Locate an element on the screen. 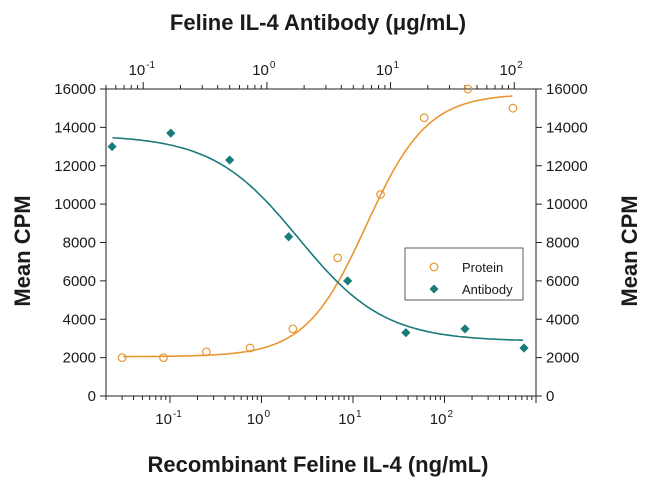 The width and height of the screenshot is (650, 486). x-bottom-tick-exponent: -1 is located at coordinates (177, 414).